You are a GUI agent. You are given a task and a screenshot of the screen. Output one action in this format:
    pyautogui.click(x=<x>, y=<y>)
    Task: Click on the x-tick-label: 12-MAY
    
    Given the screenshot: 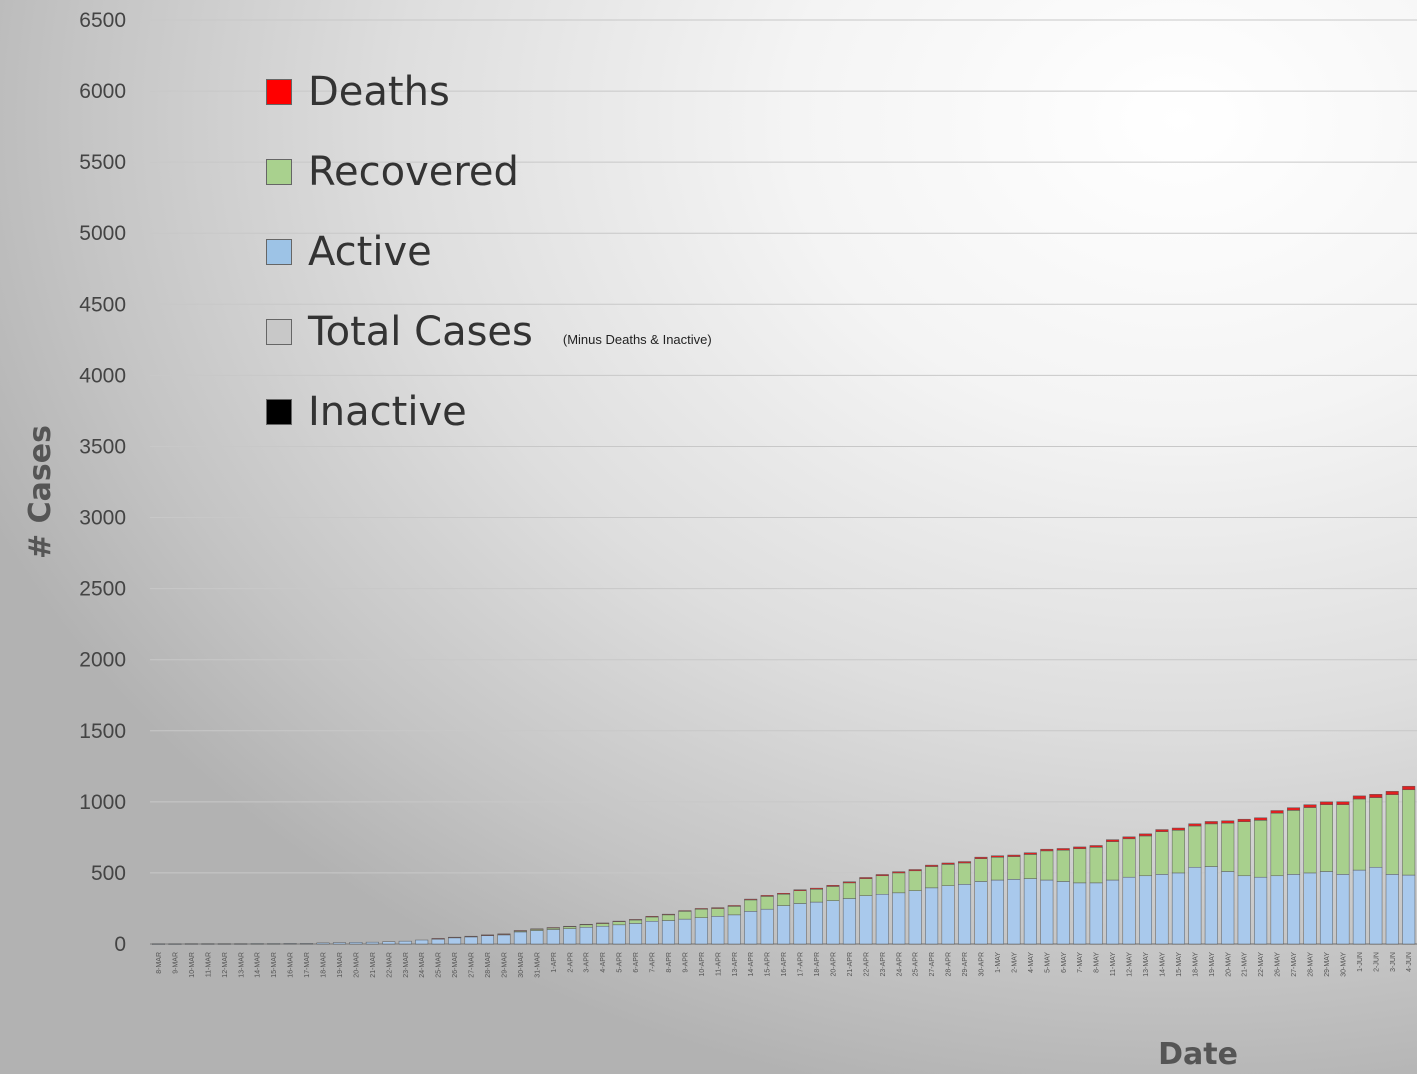 What is the action you would take?
    pyautogui.click(x=1130, y=964)
    